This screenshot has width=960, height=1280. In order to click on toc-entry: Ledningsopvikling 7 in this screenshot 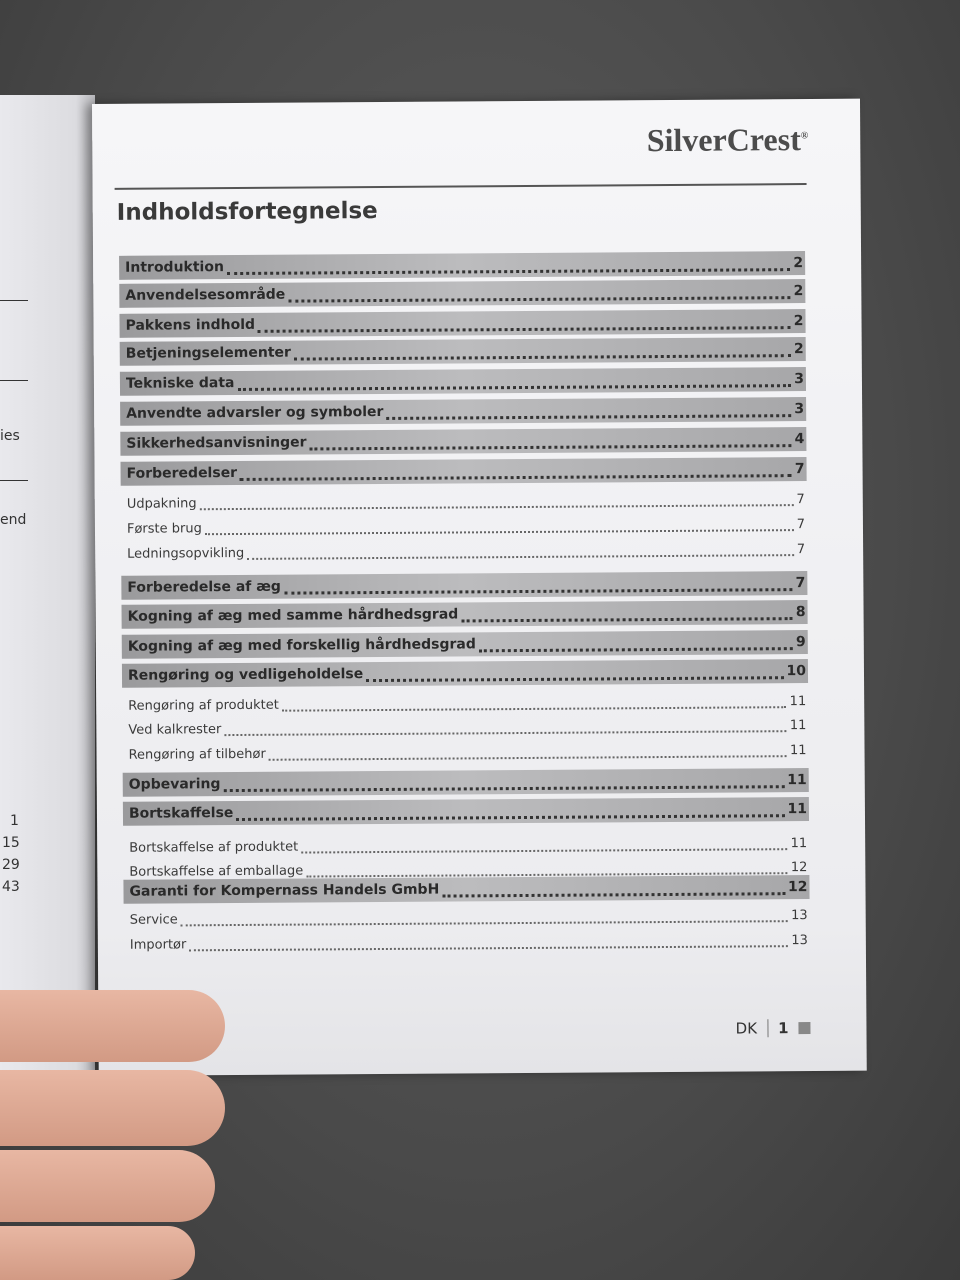, I will do `click(464, 551)`.